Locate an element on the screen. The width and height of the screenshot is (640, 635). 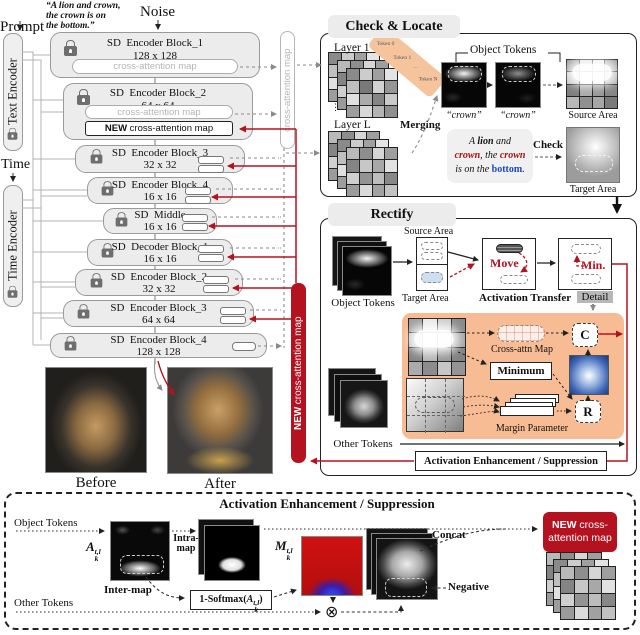
math-base: A is located at coordinates (90, 546).